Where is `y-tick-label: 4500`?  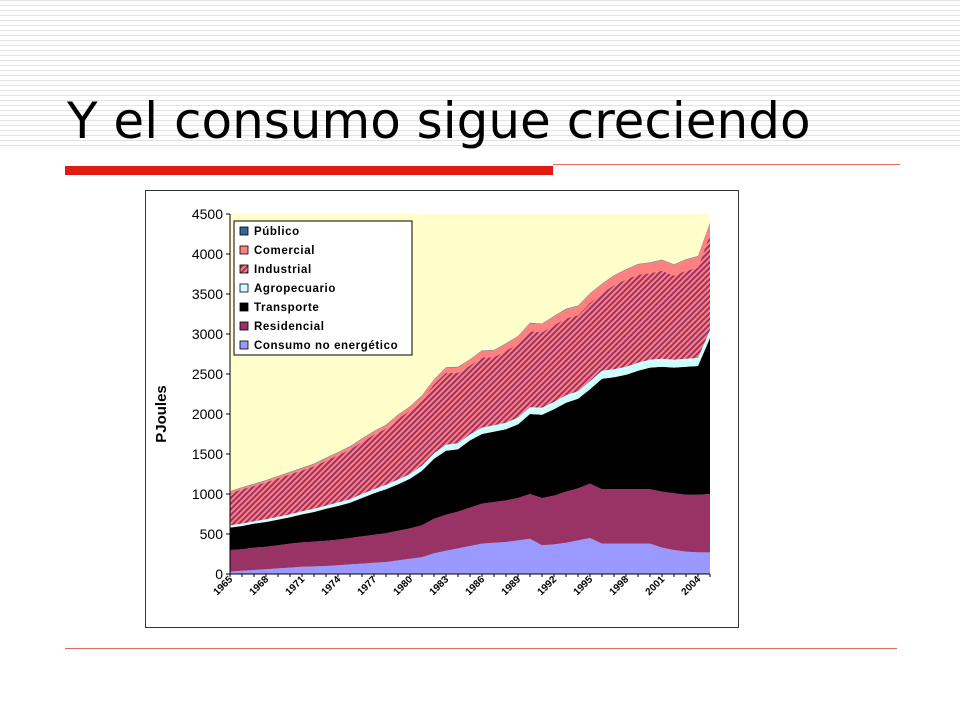
y-tick-label: 4500 is located at coordinates (207, 214).